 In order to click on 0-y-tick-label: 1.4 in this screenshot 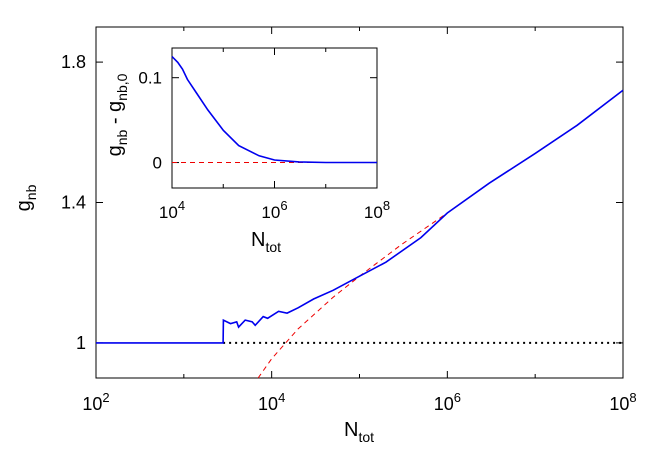, I will do `click(73, 203)`.